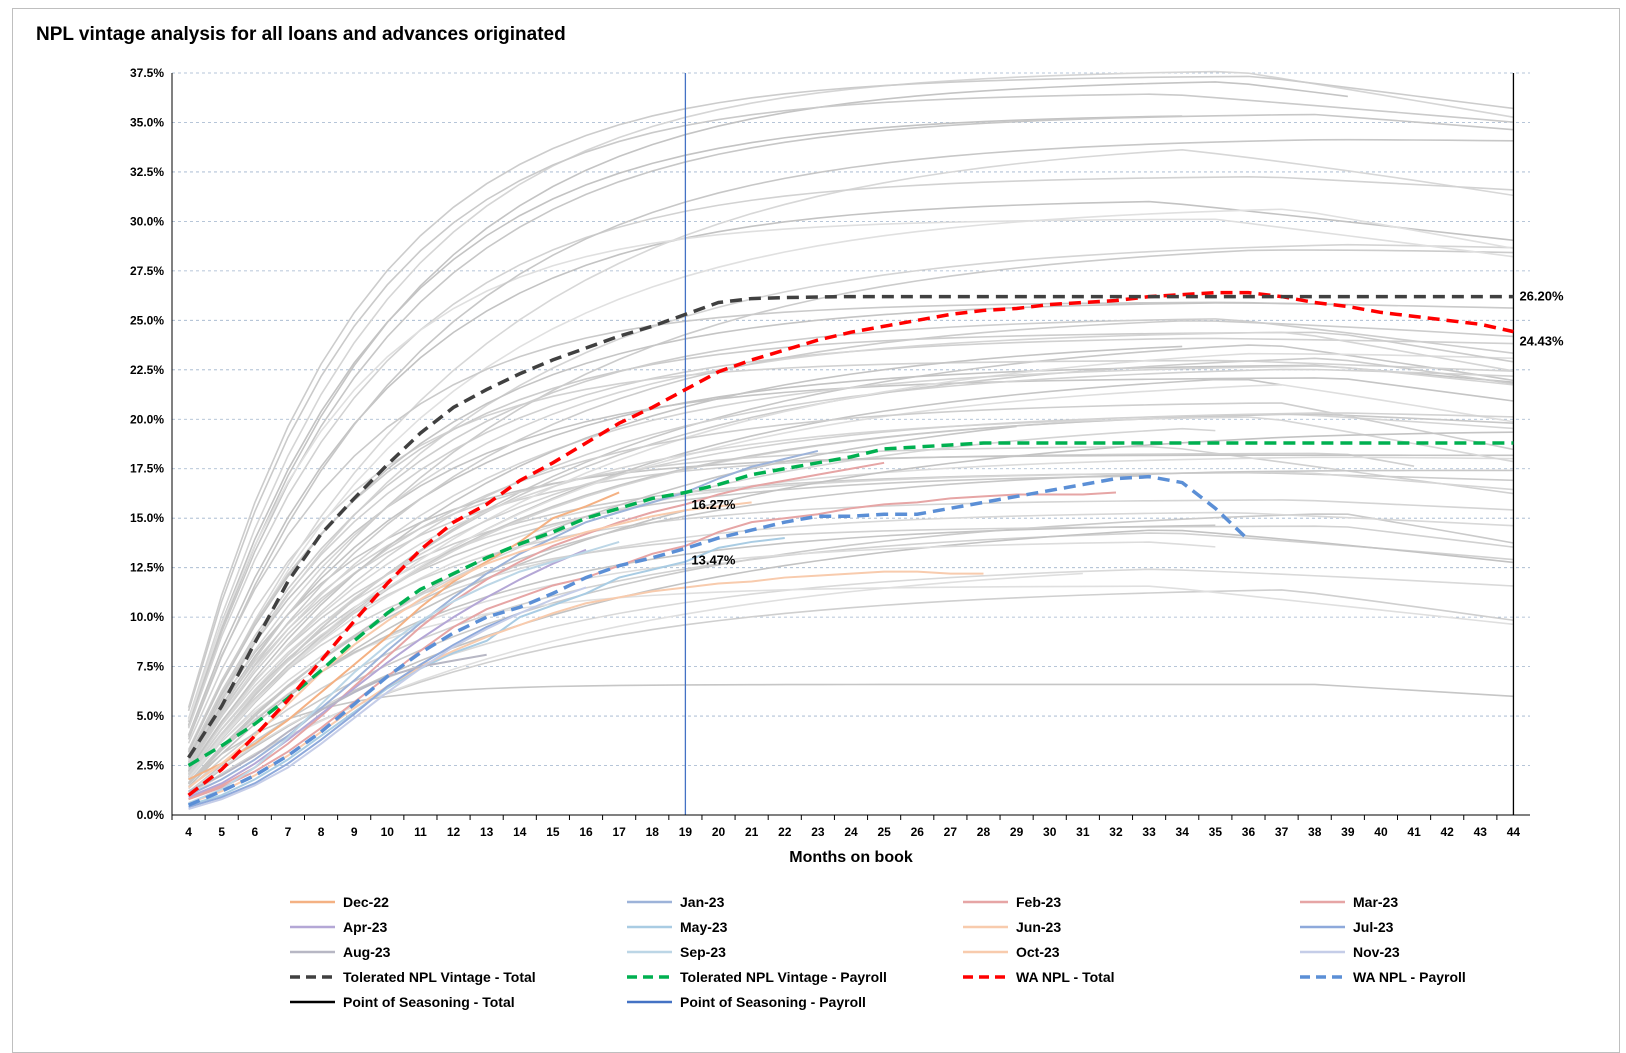 This screenshot has height=1053, width=1626. What do you see at coordinates (1409, 977) in the screenshot?
I see `legend-label: WA NPL - Payroll` at bounding box center [1409, 977].